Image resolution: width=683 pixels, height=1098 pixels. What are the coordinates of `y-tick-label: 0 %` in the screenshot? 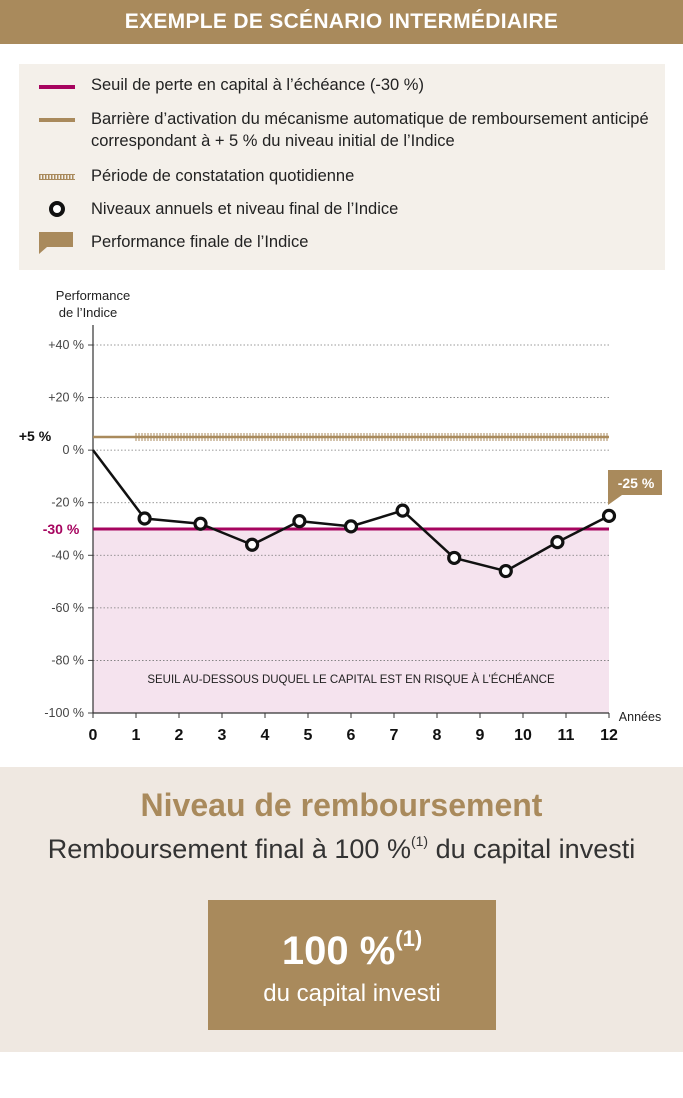 It's located at (73, 450).